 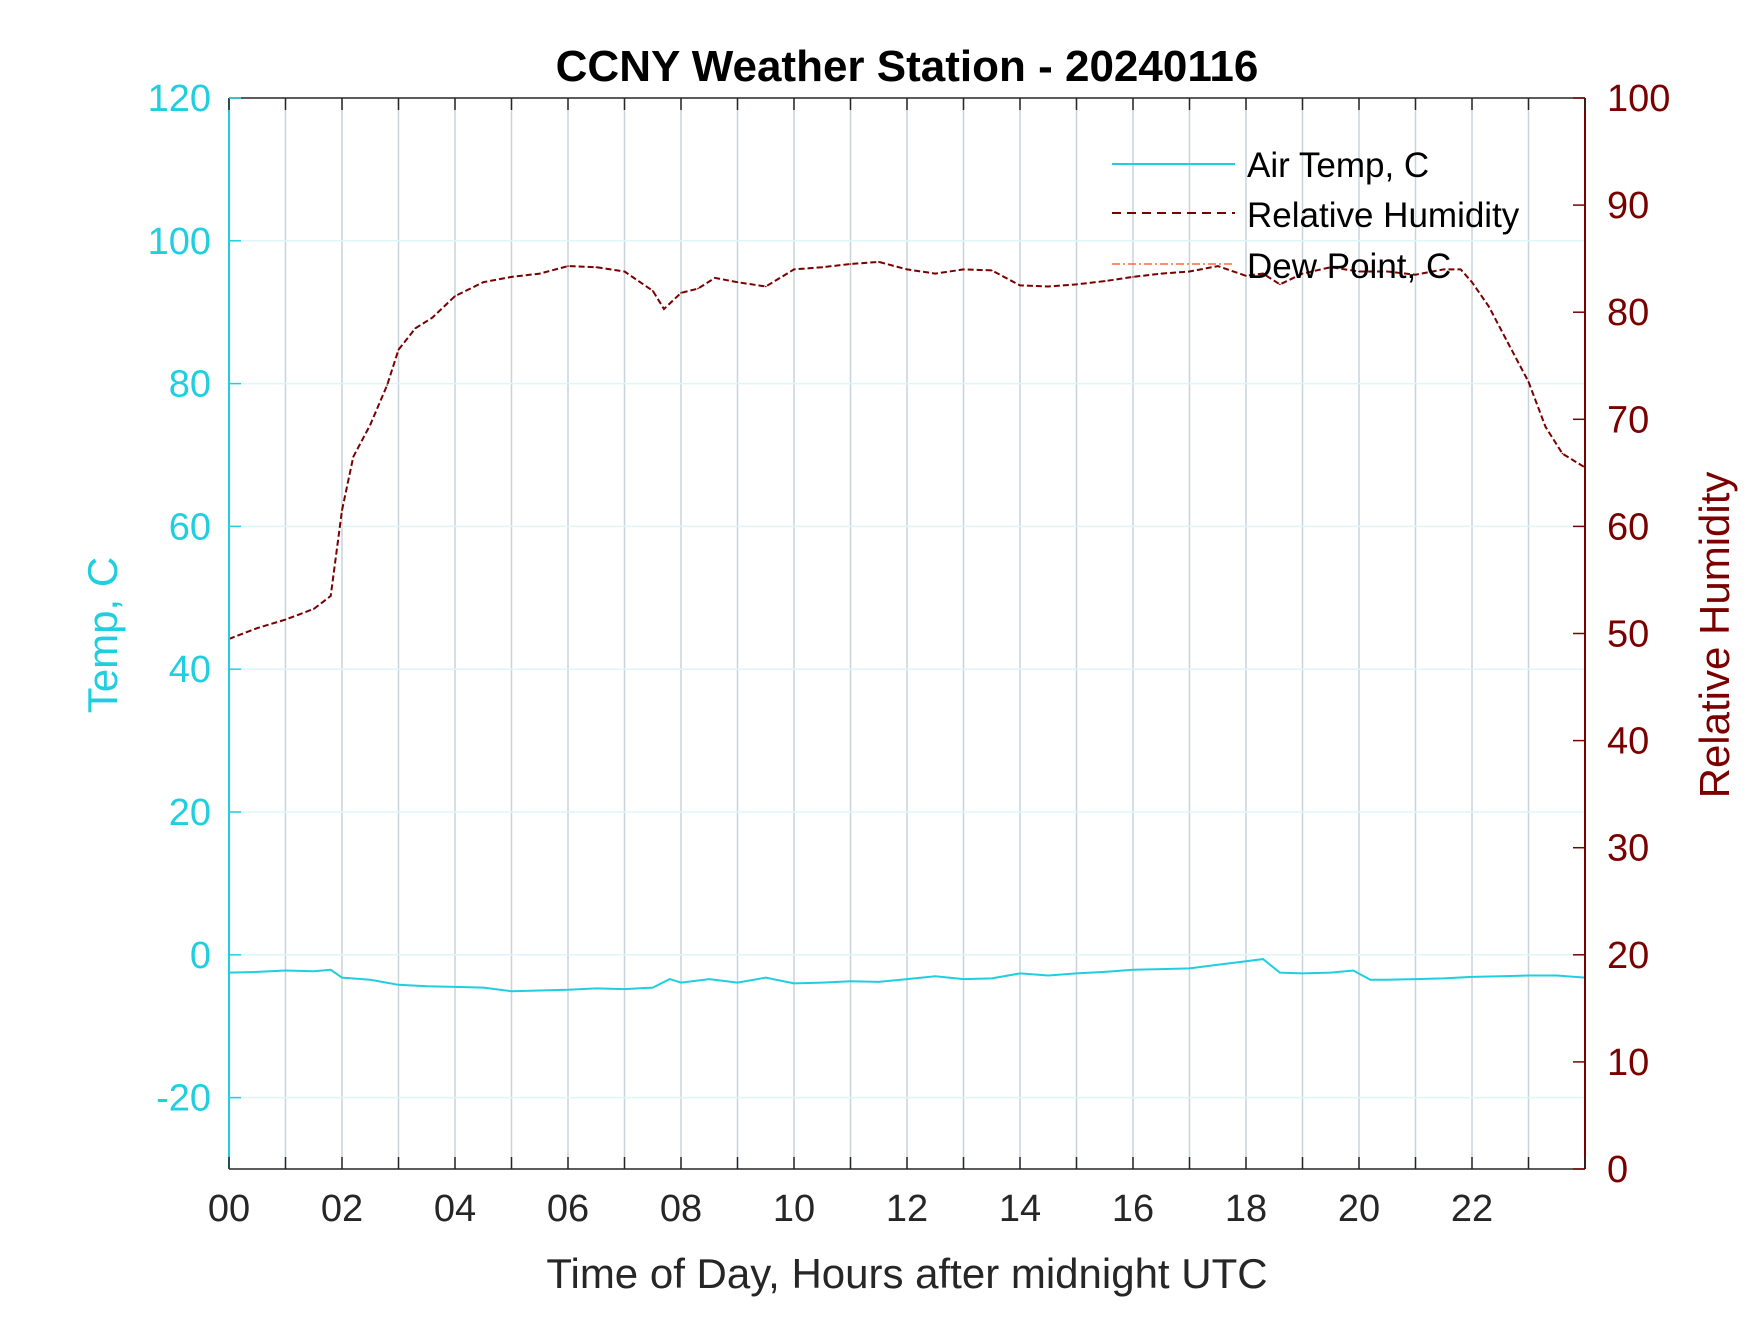 I want to click on y-right-tick-label: 90, so click(x=1628, y=206).